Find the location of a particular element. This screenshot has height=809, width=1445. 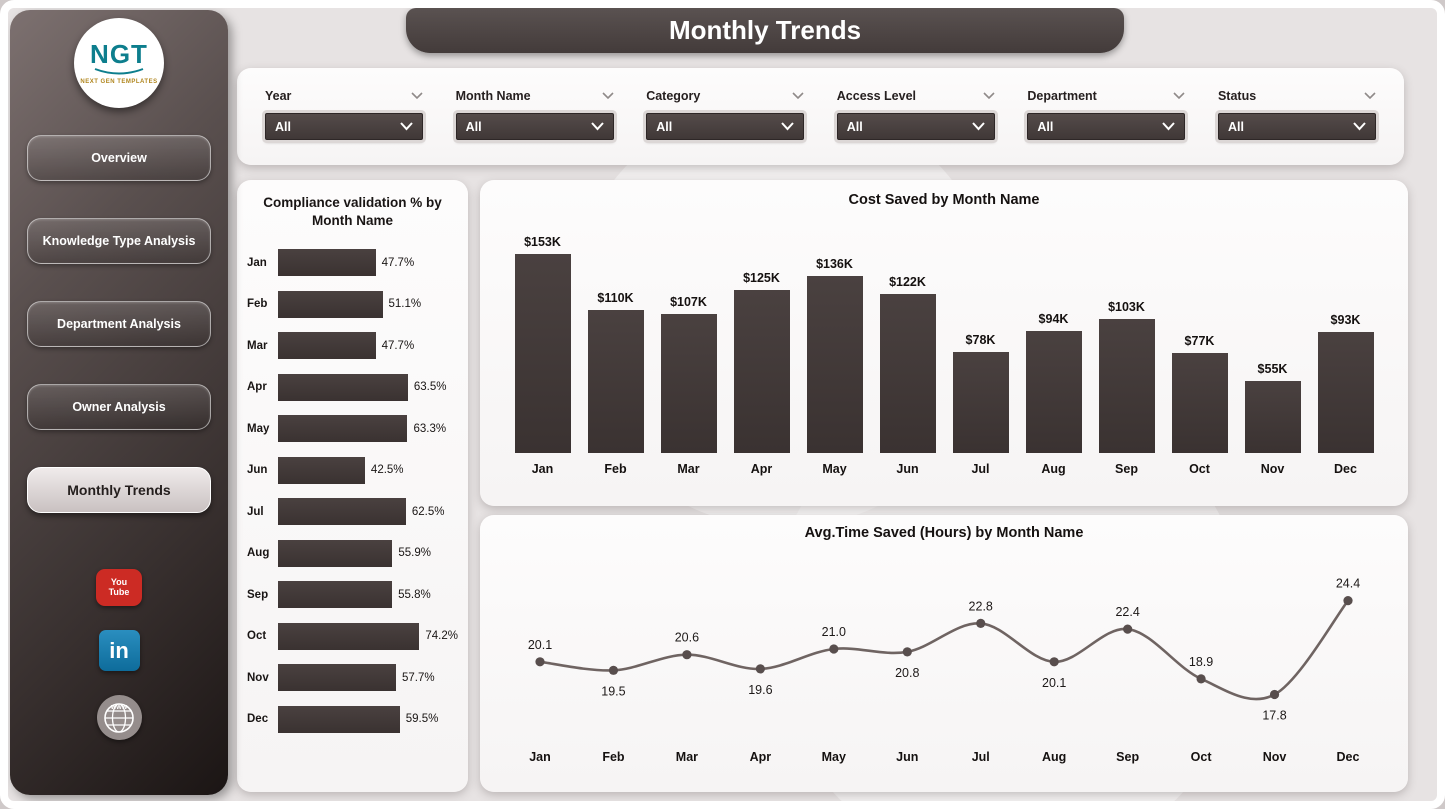

value-label: 59.5% is located at coordinates (422, 719).